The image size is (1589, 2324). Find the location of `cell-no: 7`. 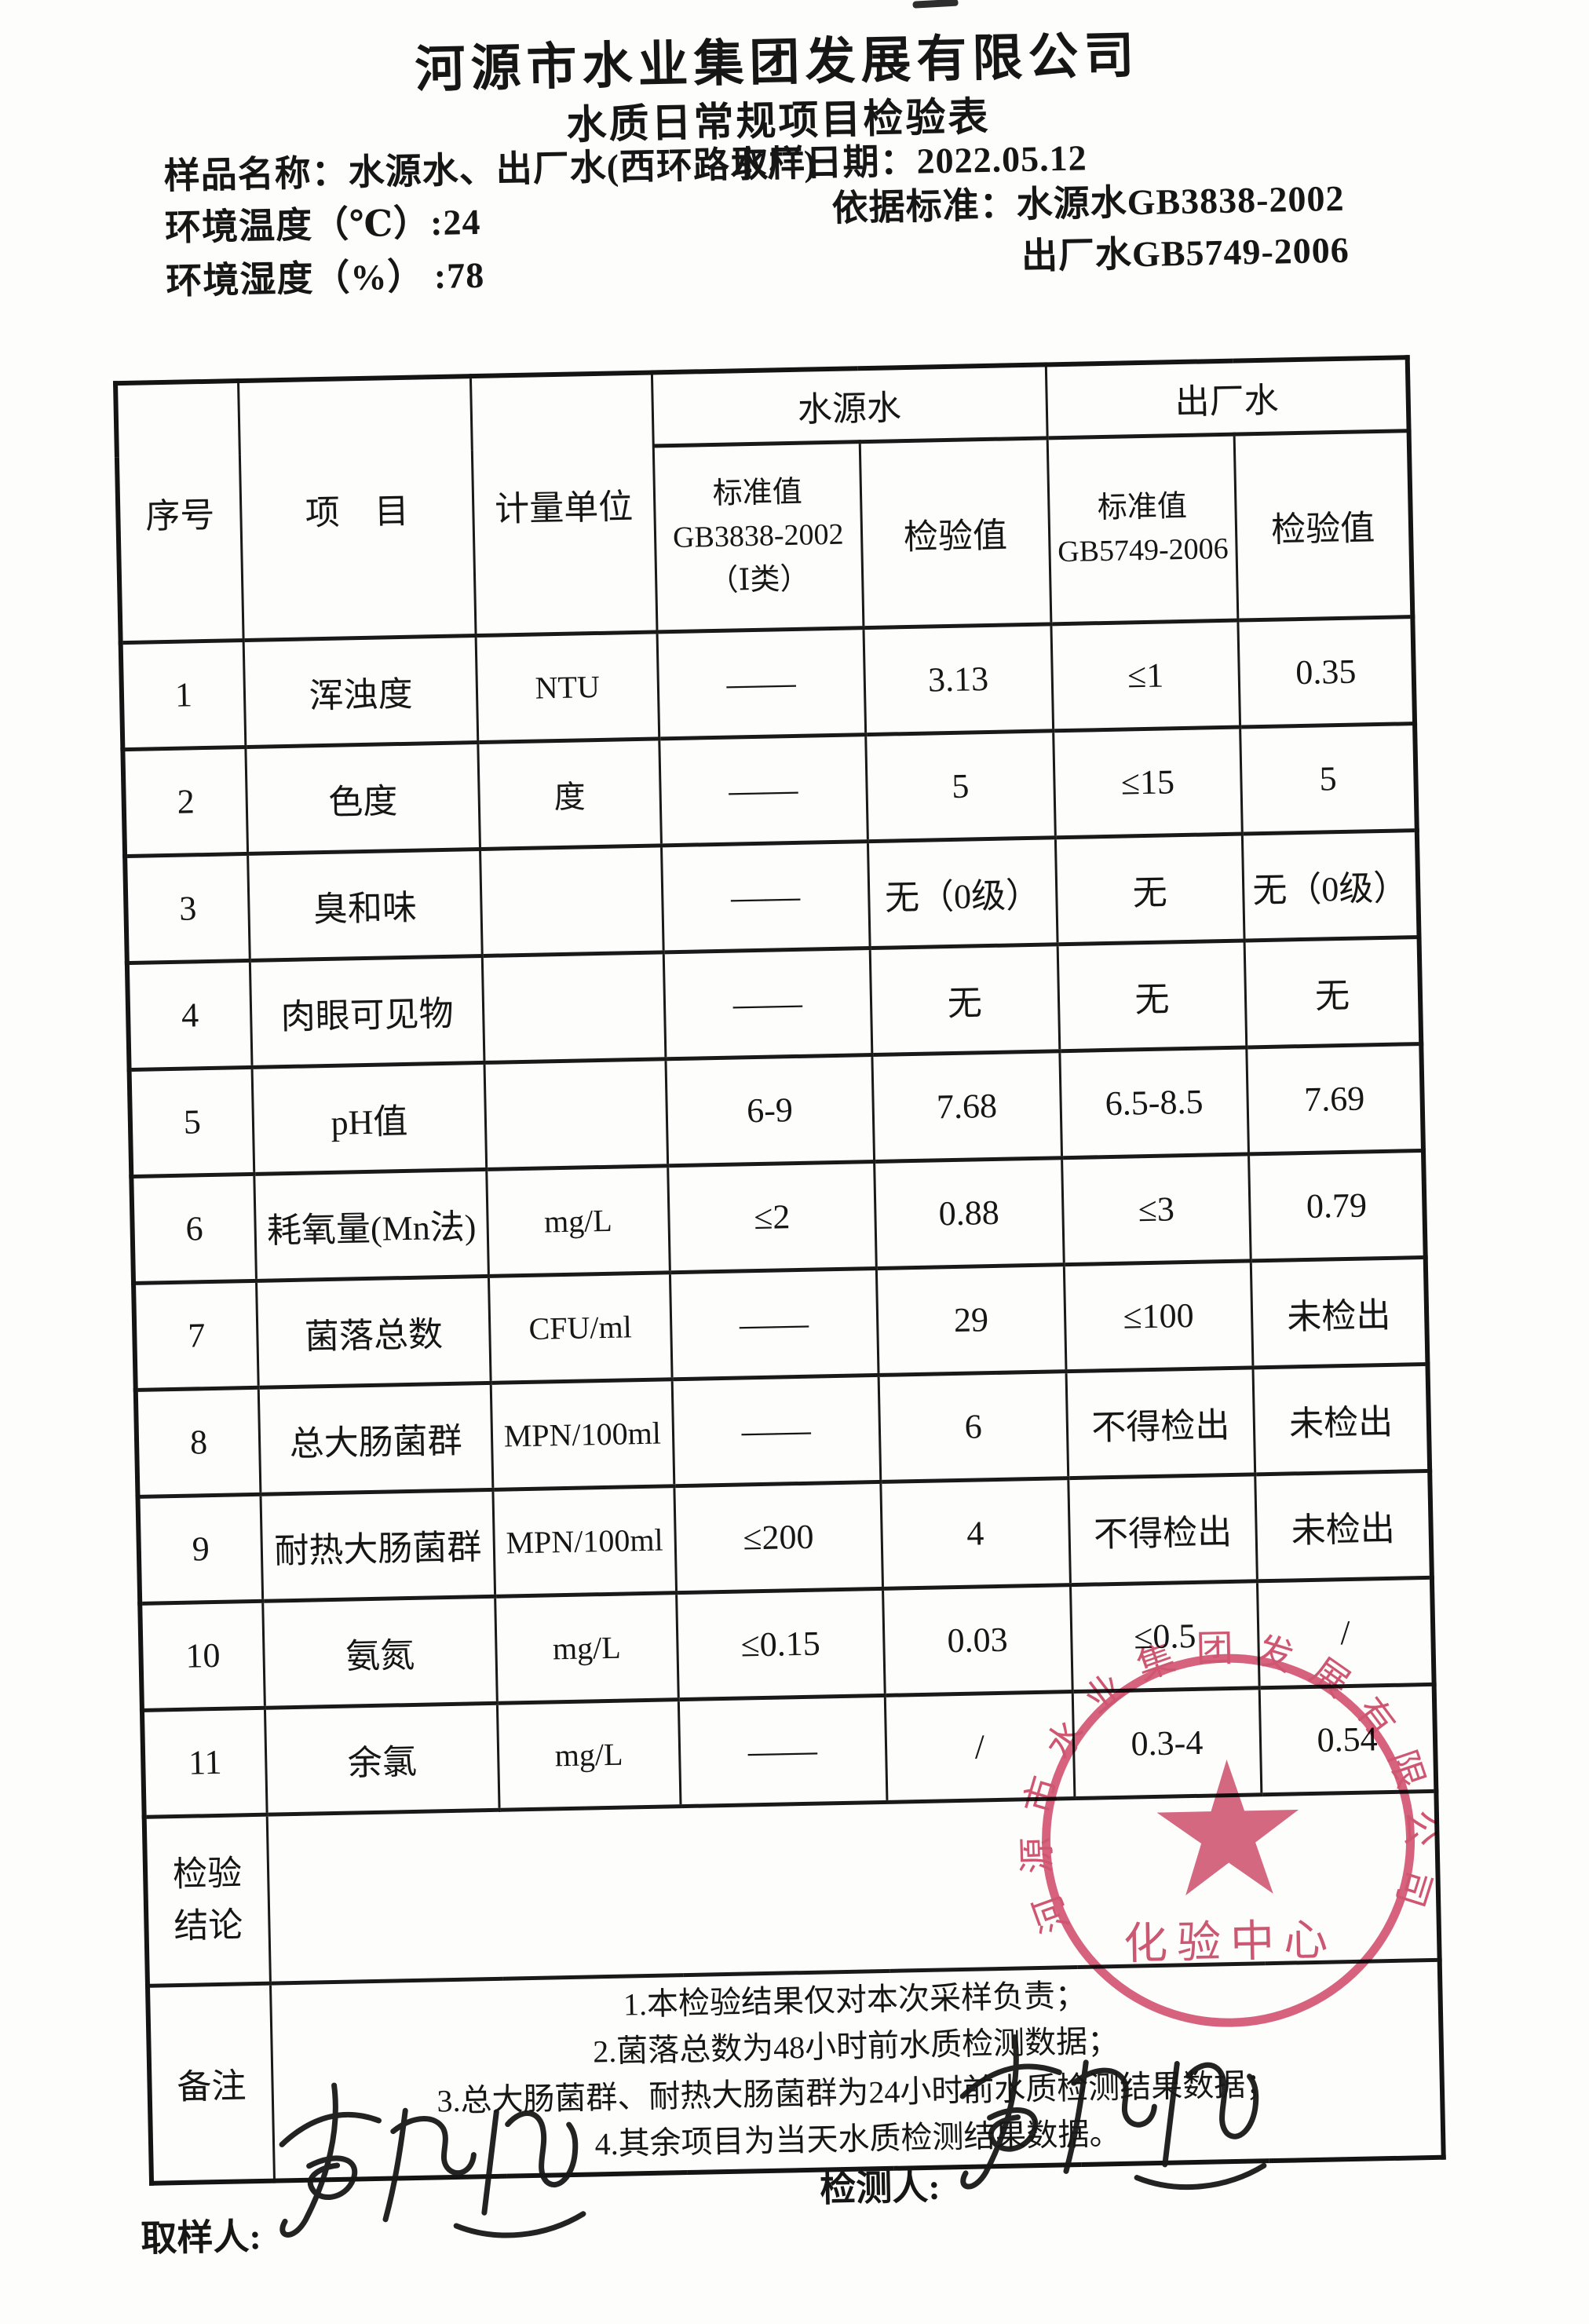

cell-no: 7 is located at coordinates (196, 1335).